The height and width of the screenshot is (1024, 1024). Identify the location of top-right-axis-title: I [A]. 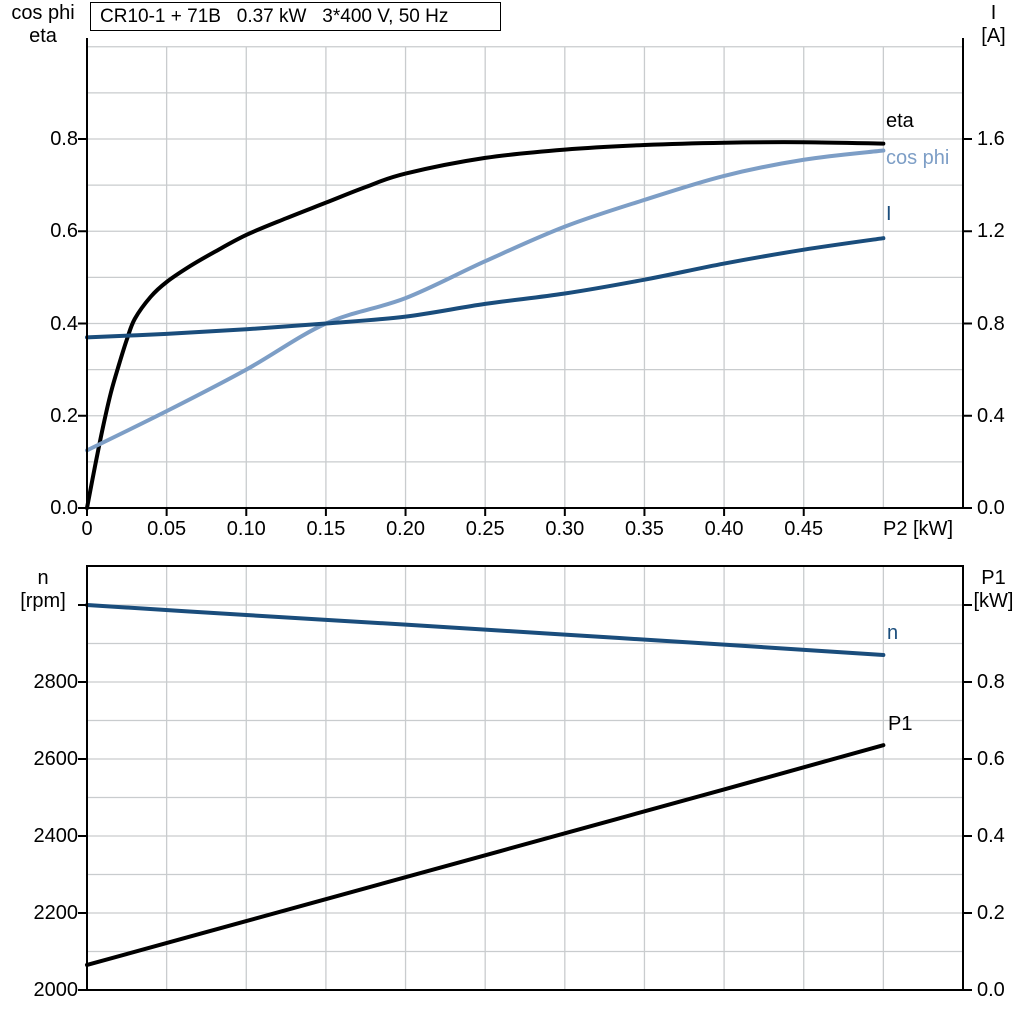
(993, 24).